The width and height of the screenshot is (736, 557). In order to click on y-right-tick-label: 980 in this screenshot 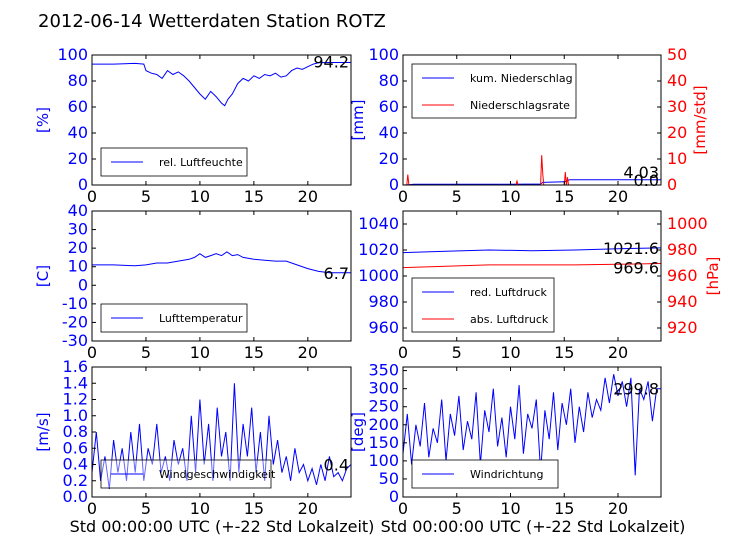, I will do `click(682, 249)`.